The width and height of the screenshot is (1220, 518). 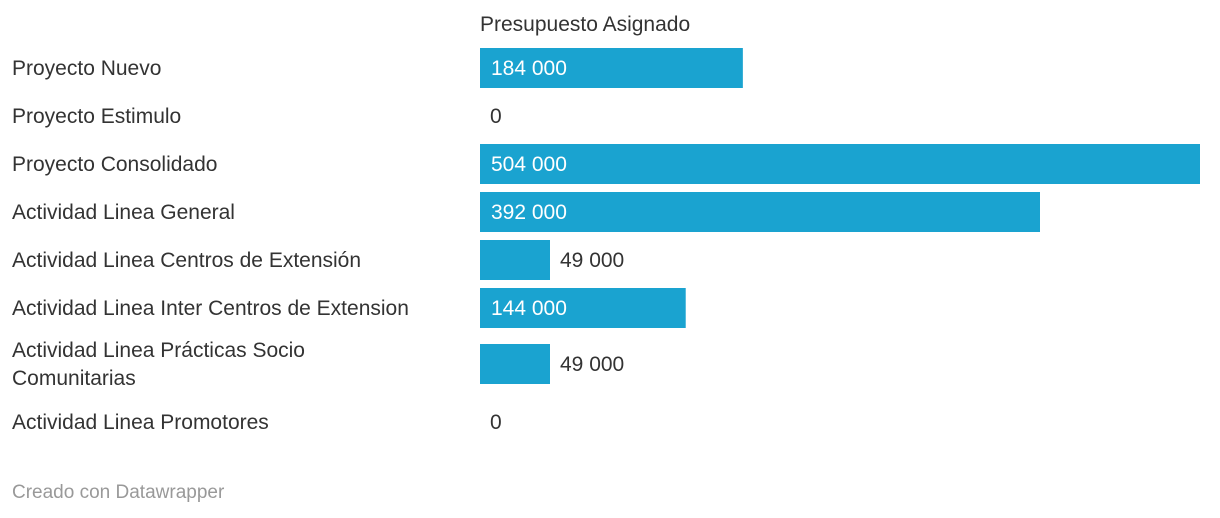 What do you see at coordinates (114, 164) in the screenshot?
I see `category-label: Proyecto Consolidado` at bounding box center [114, 164].